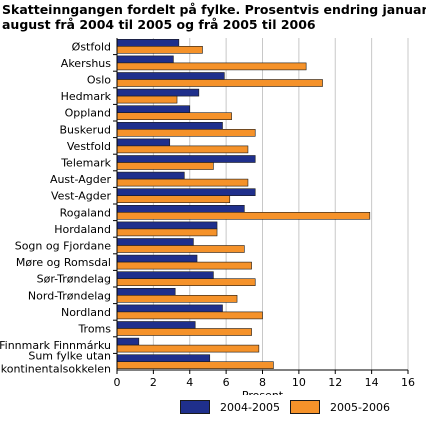 The width and height of the screenshot is (426, 427). I want to click on bar-2005-2006-sogn-og-fjordane, so click(180, 249).